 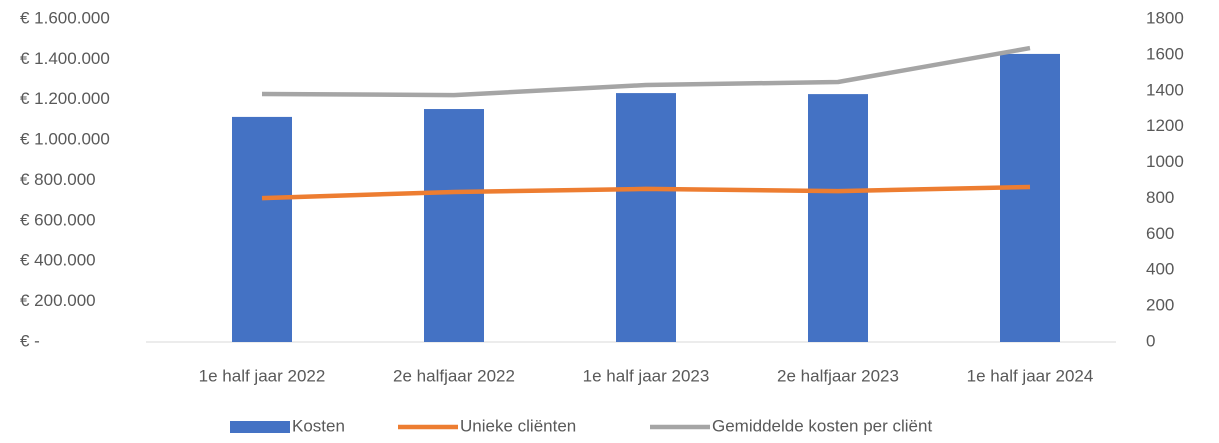 I want to click on y-tick-label: € 1.400.000, so click(x=65, y=58).